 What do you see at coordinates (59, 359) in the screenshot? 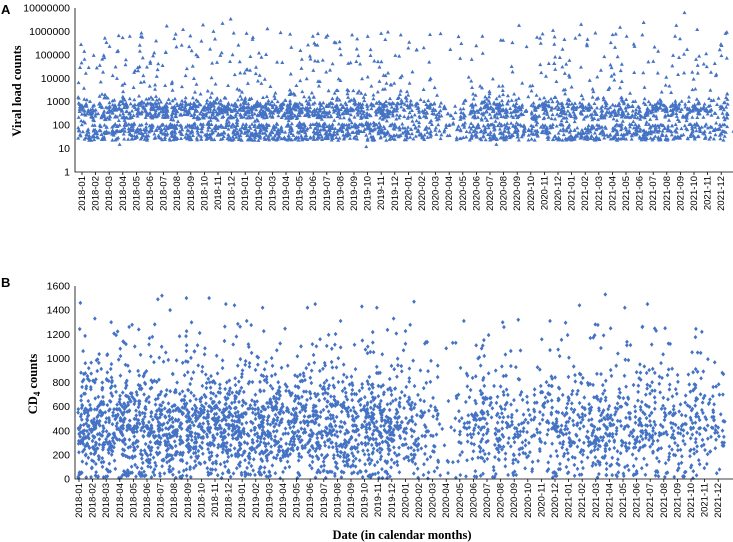
I see `y-tick-label: 1000` at bounding box center [59, 359].